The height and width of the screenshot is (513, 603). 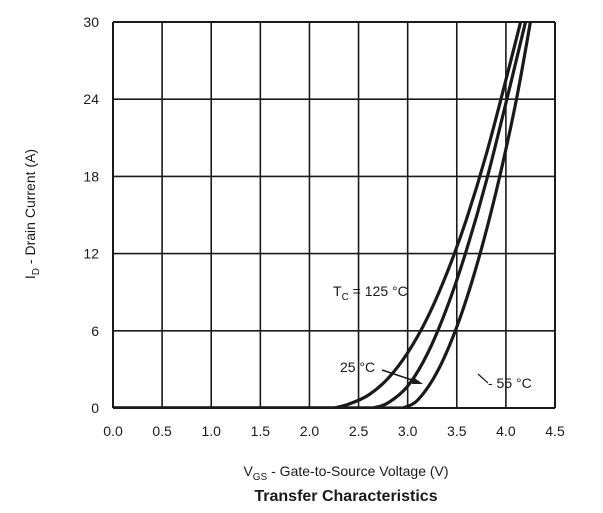 I want to click on x-tick-label: 4.0, so click(x=506, y=431).